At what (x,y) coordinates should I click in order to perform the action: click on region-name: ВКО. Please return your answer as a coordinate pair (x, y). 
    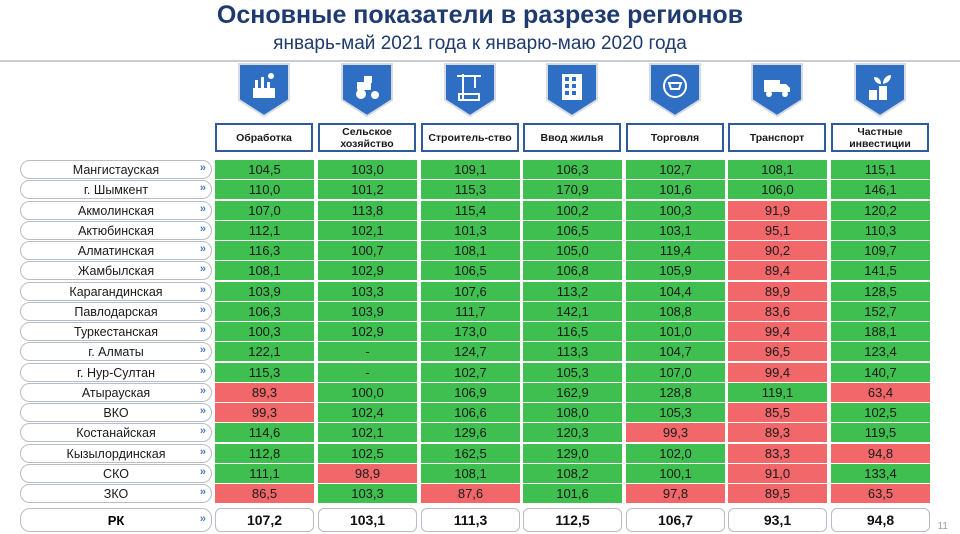
    Looking at the image, I should click on (116, 412).